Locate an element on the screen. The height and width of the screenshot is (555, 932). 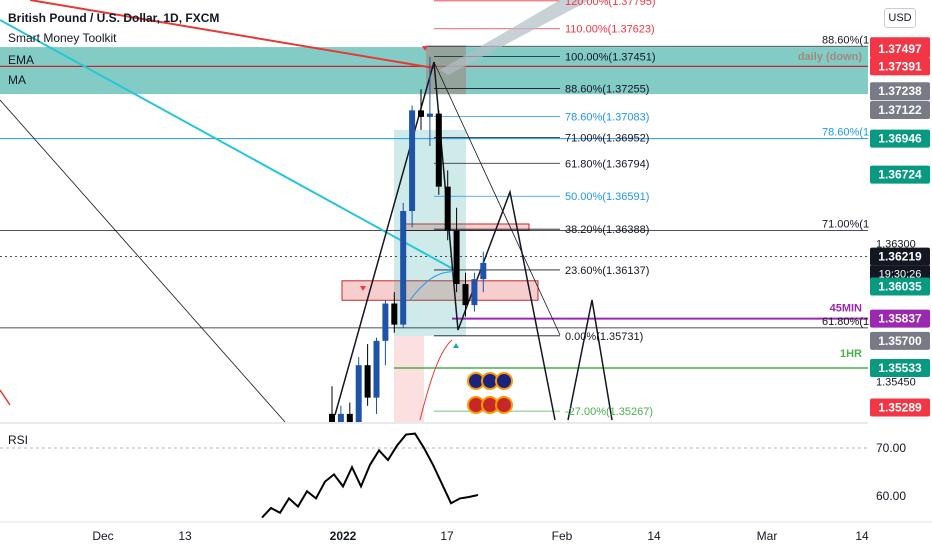
red-stub-line is located at coordinates (5, 397).